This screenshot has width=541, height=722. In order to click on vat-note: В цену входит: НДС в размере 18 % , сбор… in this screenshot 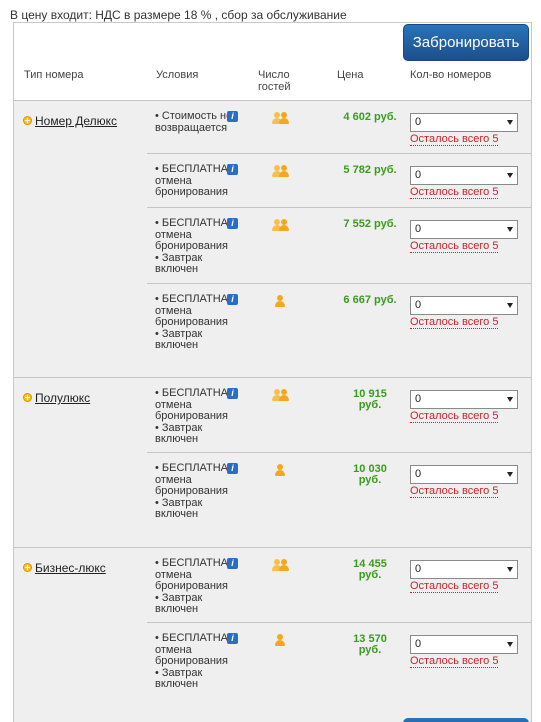, I will do `click(178, 15)`.